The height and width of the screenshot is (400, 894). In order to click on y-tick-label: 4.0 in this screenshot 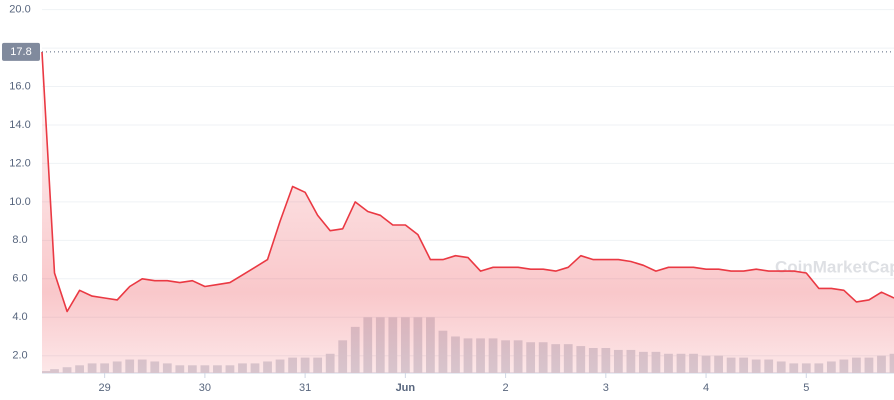, I will do `click(19, 317)`.